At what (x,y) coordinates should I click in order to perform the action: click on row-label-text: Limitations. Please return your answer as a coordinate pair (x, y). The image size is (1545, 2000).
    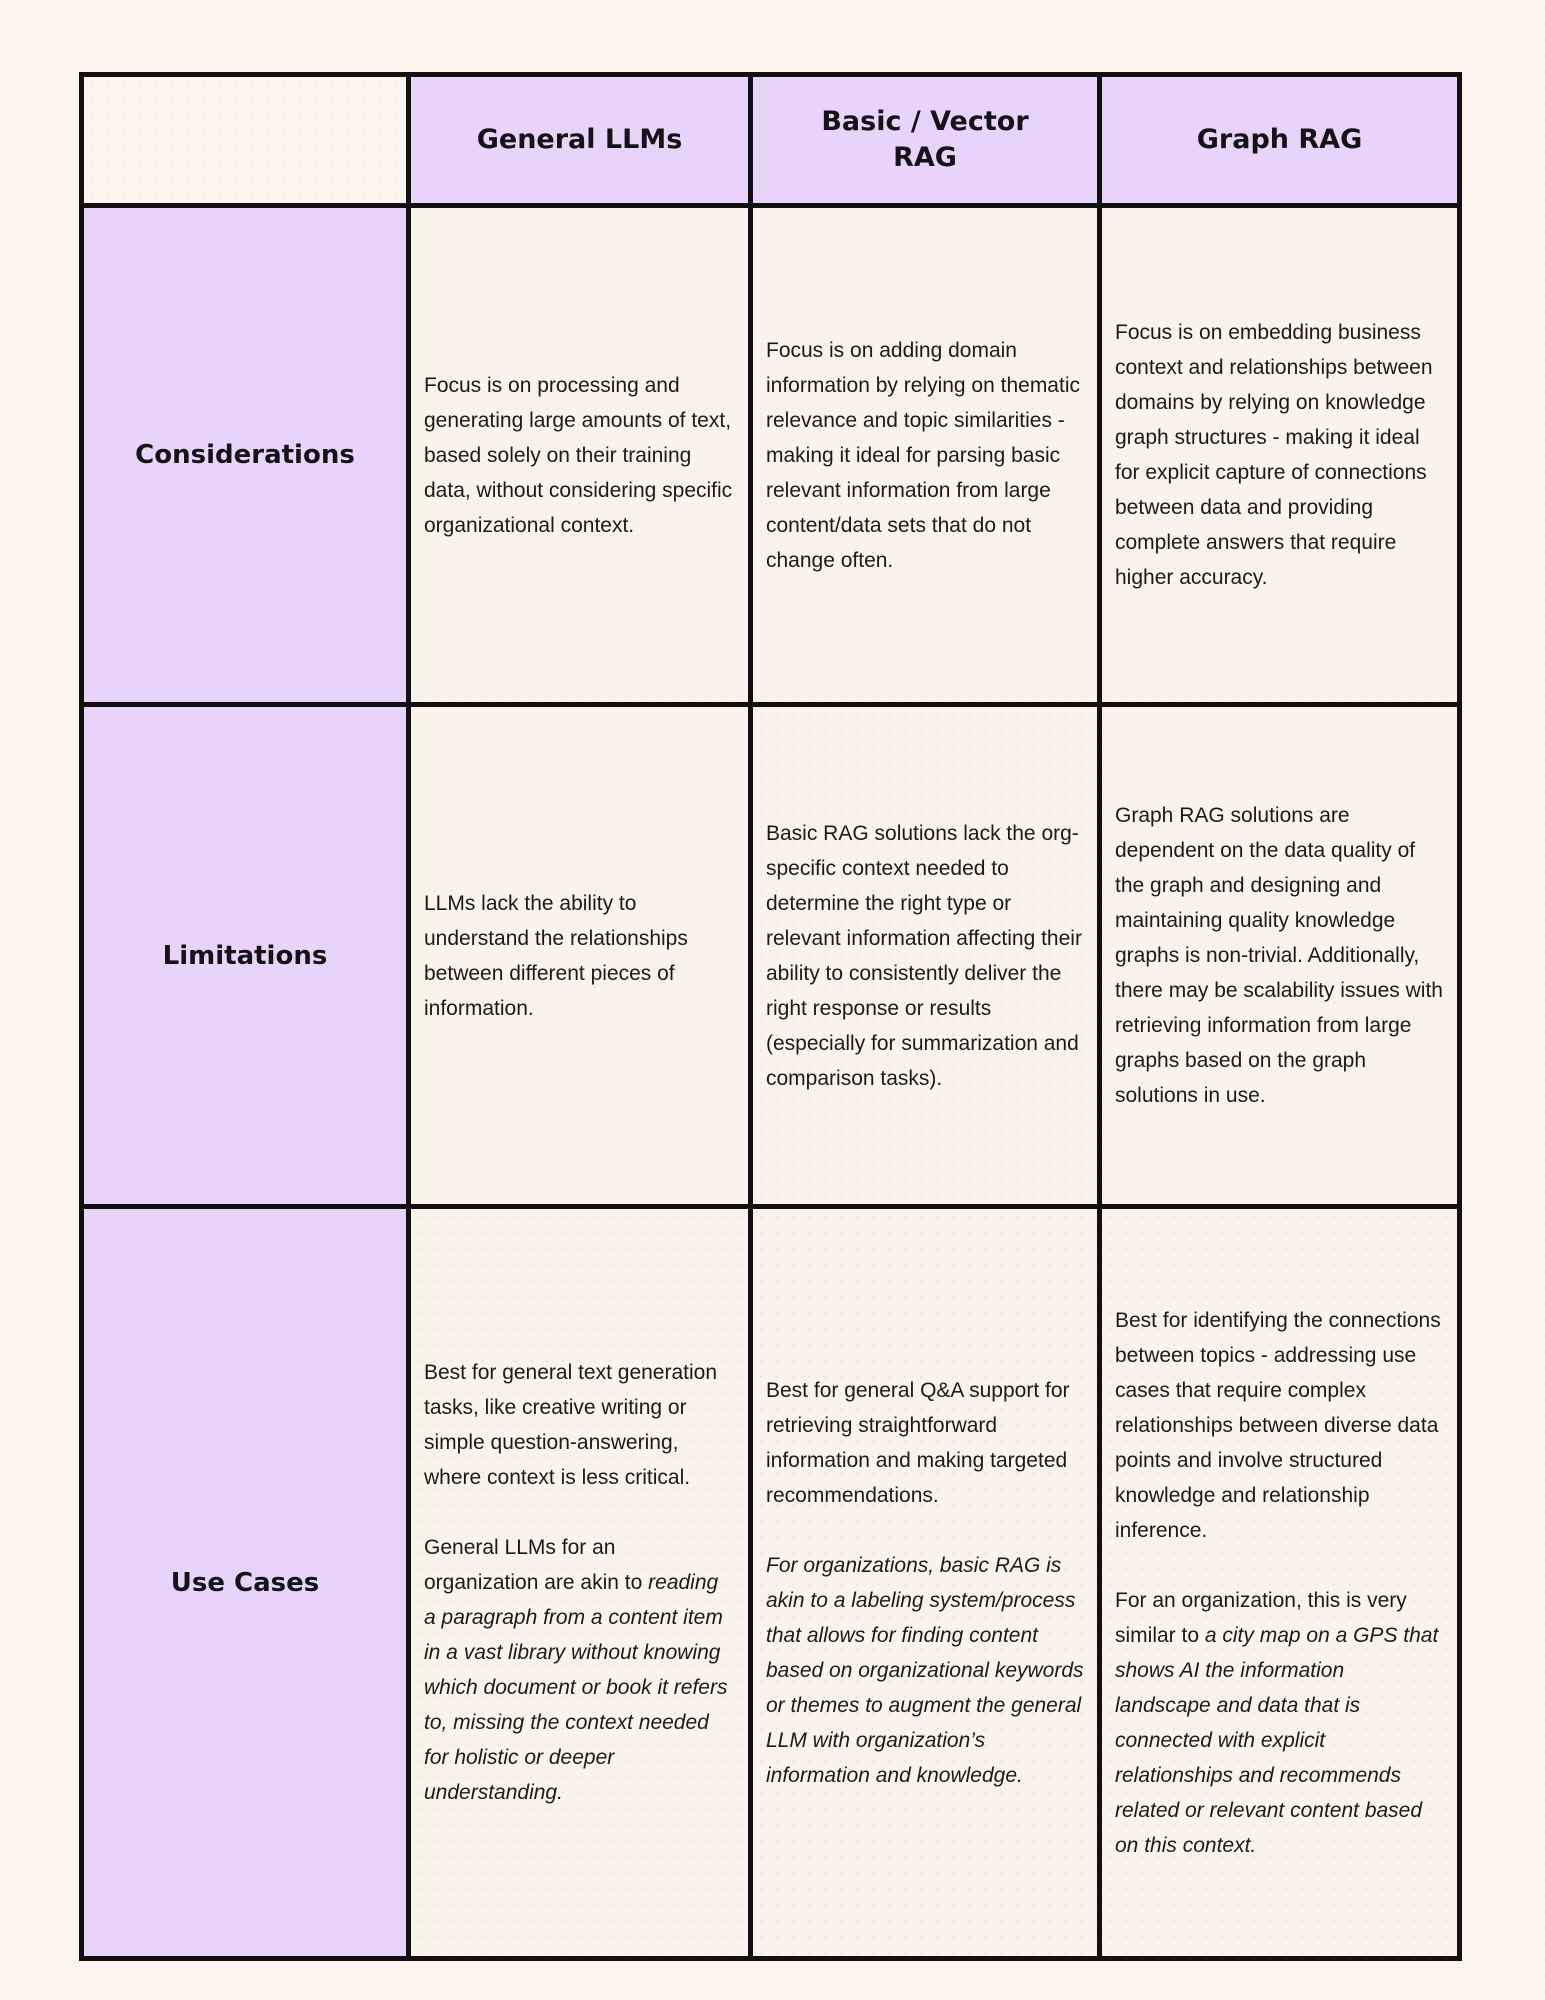
    Looking at the image, I should click on (245, 955).